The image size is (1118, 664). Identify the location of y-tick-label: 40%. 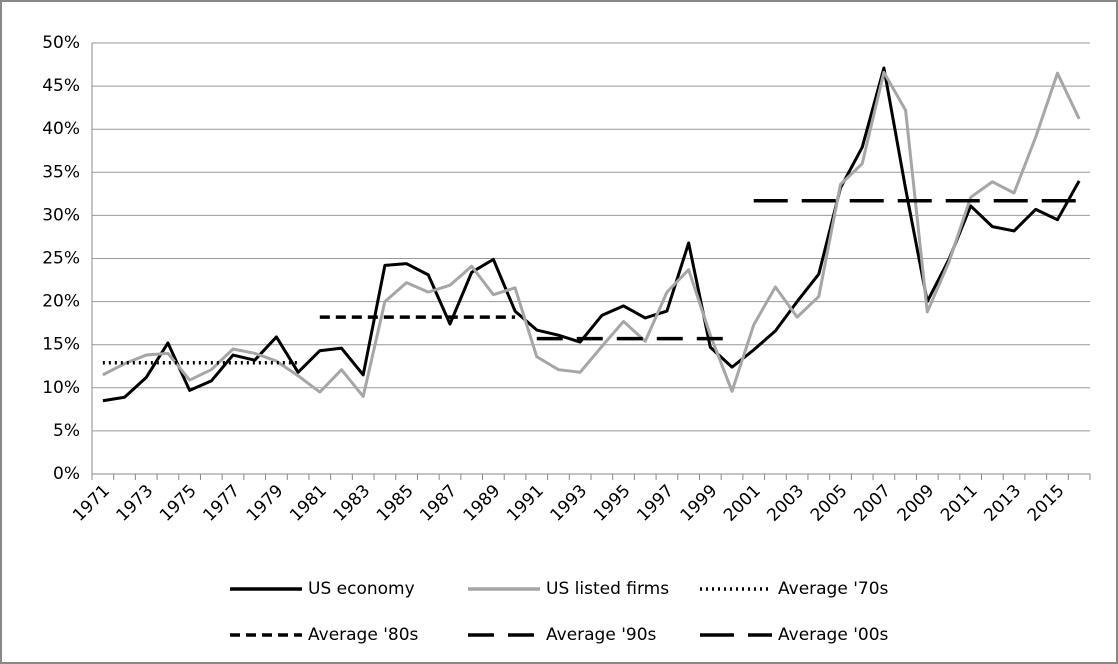
(61, 129).